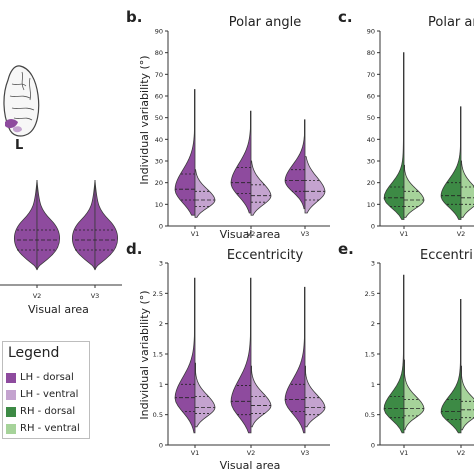 This screenshot has width=474, height=474. What do you see at coordinates (58, 309) in the screenshot?
I see `x-axis-label-a: Visual area` at bounding box center [58, 309].